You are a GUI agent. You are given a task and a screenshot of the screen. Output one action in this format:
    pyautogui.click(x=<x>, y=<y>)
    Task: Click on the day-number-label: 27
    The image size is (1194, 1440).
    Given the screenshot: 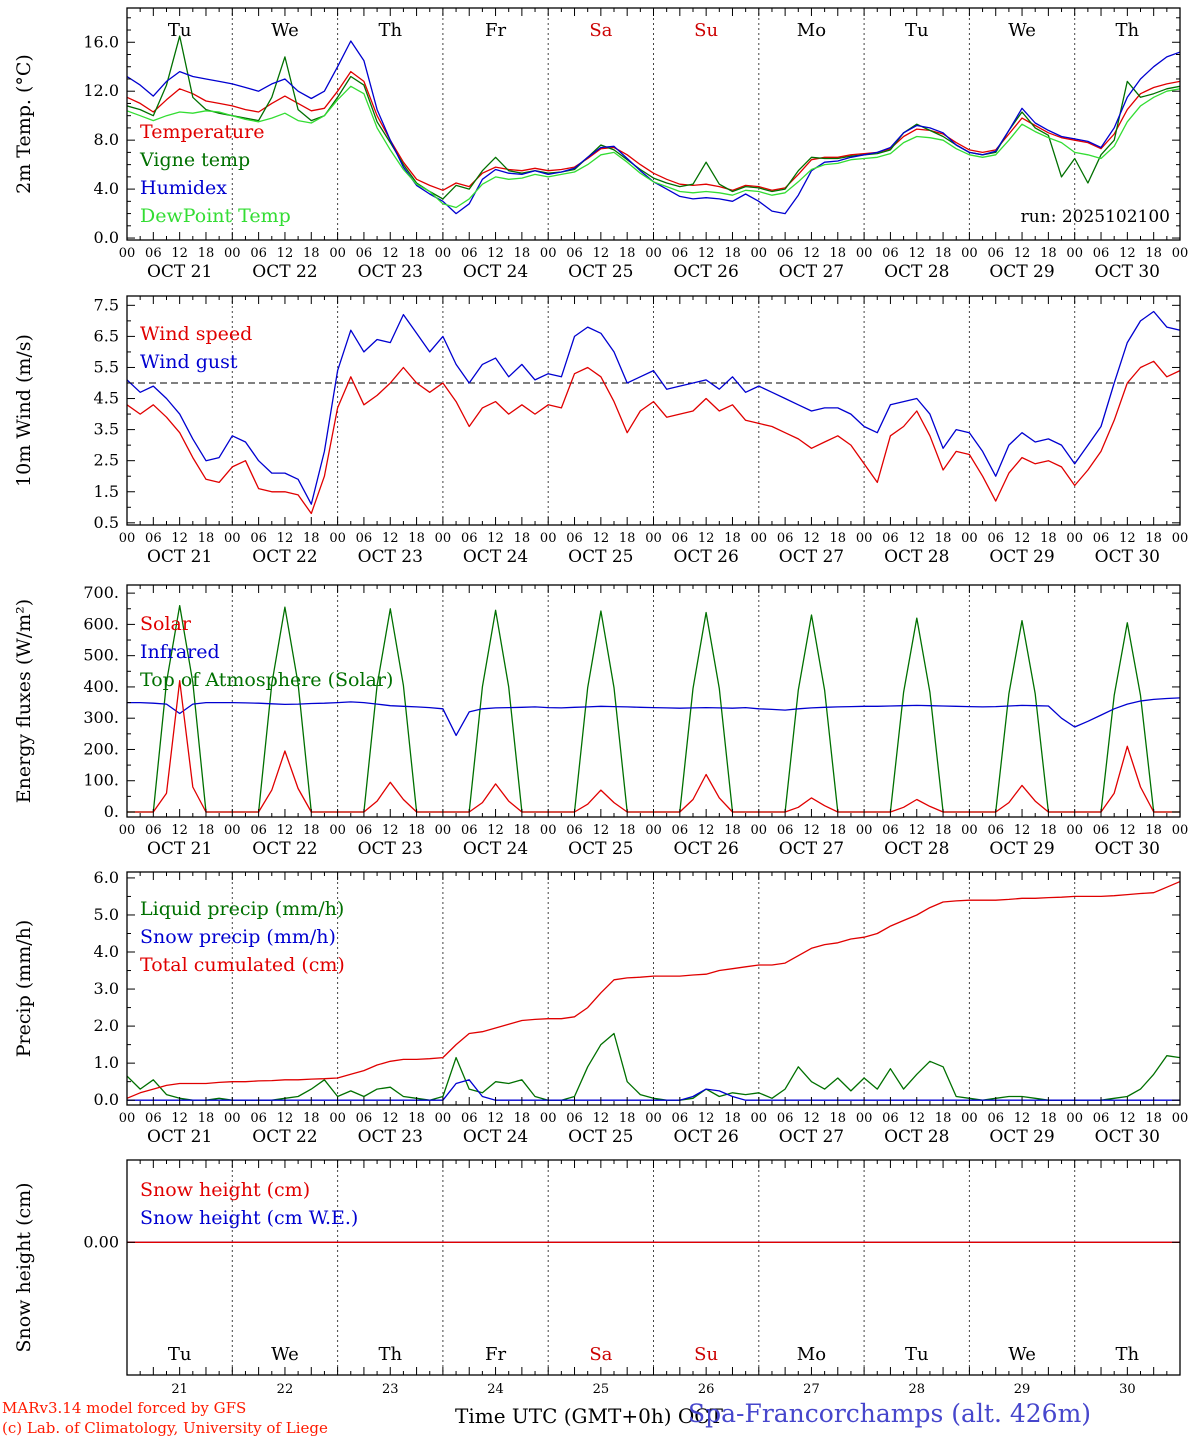 What is the action you would take?
    pyautogui.click(x=811, y=1389)
    